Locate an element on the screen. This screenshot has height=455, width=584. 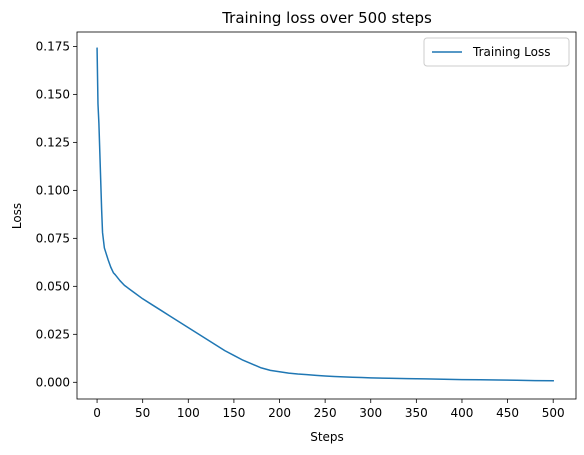
x-tick-label: 300 is located at coordinates (370, 413).